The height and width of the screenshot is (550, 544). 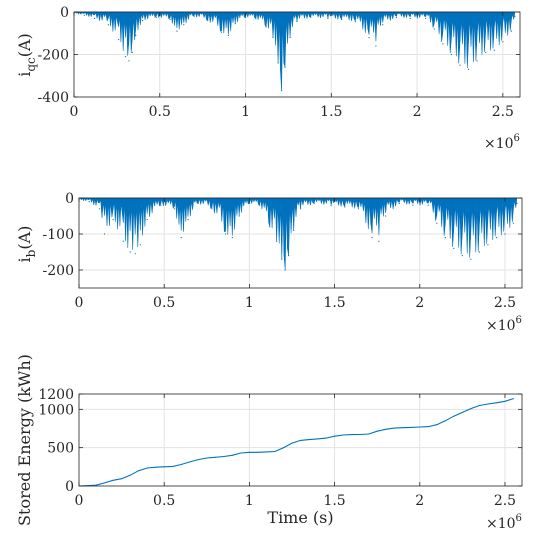 I want to click on chart1-series-area, so click(x=294, y=51).